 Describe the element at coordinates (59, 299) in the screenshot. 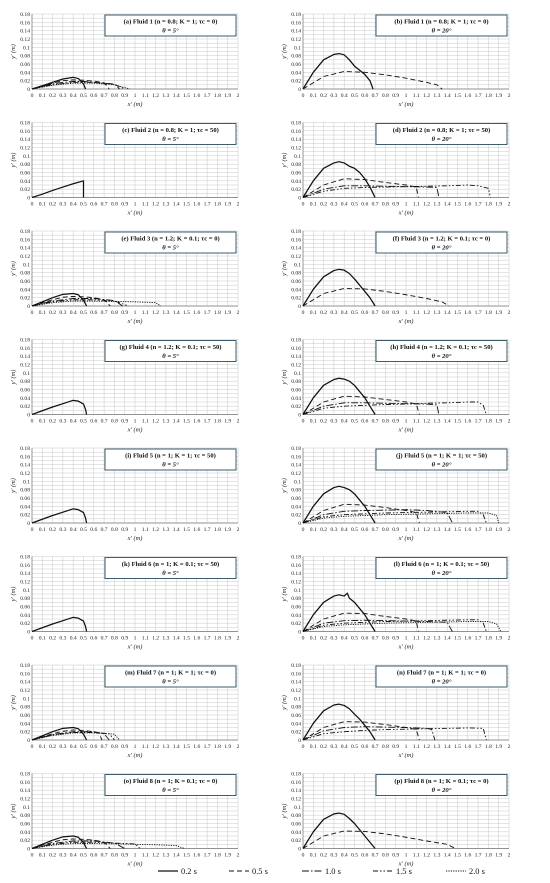

I see `series-line-0-2-ss` at that location.